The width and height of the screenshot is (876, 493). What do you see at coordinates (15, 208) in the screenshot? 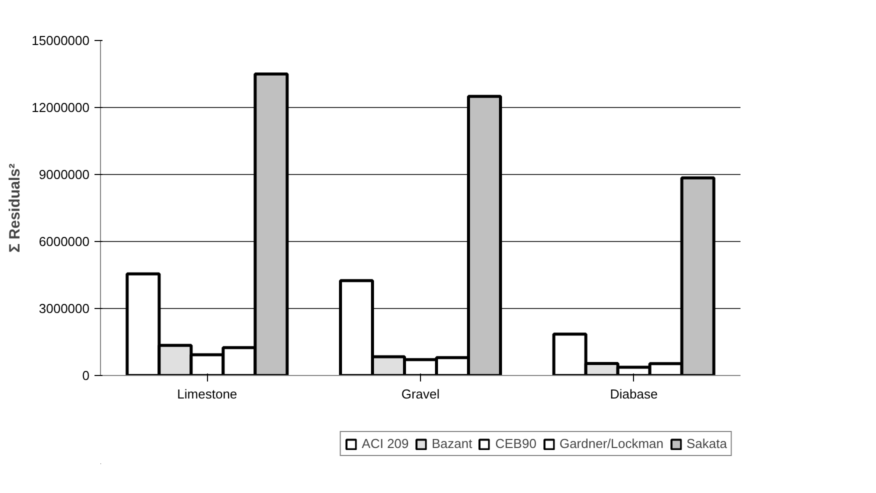
I see `y-axis-title: Σ Residuals²` at bounding box center [15, 208].